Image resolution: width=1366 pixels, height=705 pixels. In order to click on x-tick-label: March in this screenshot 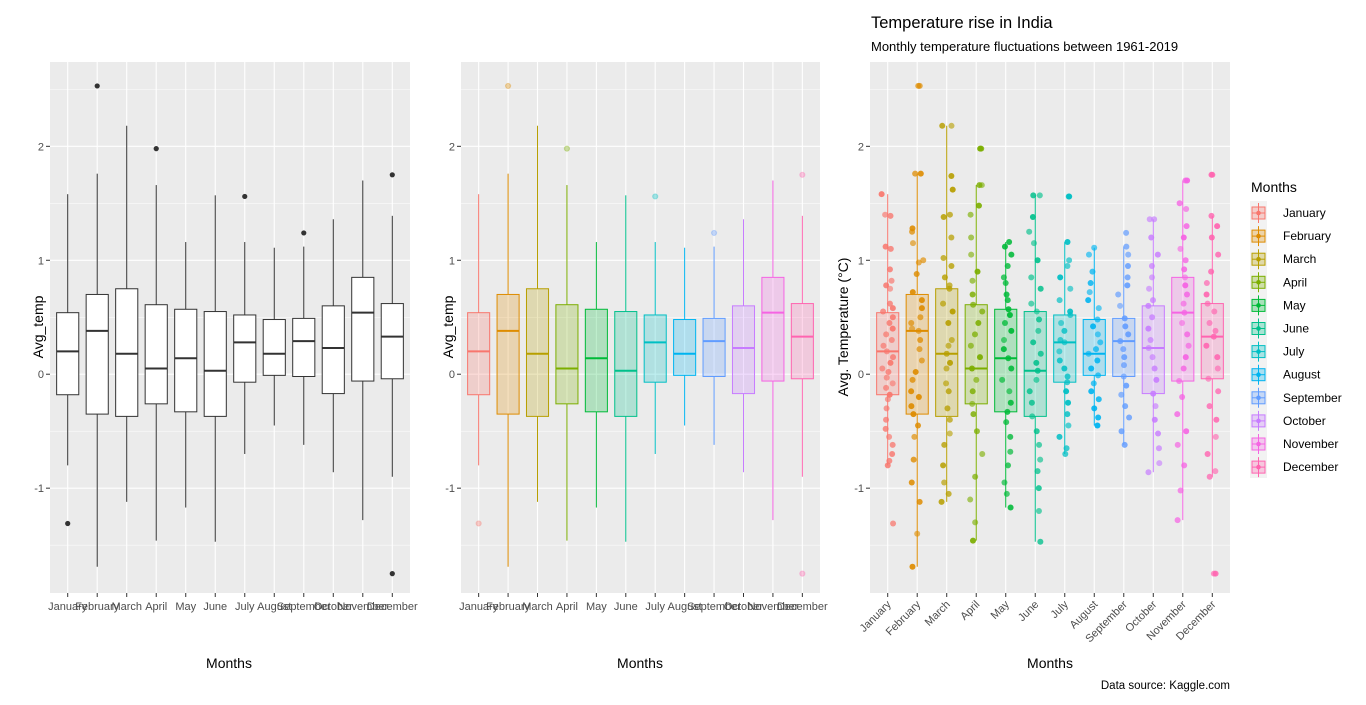, I will do `click(537, 607)`.